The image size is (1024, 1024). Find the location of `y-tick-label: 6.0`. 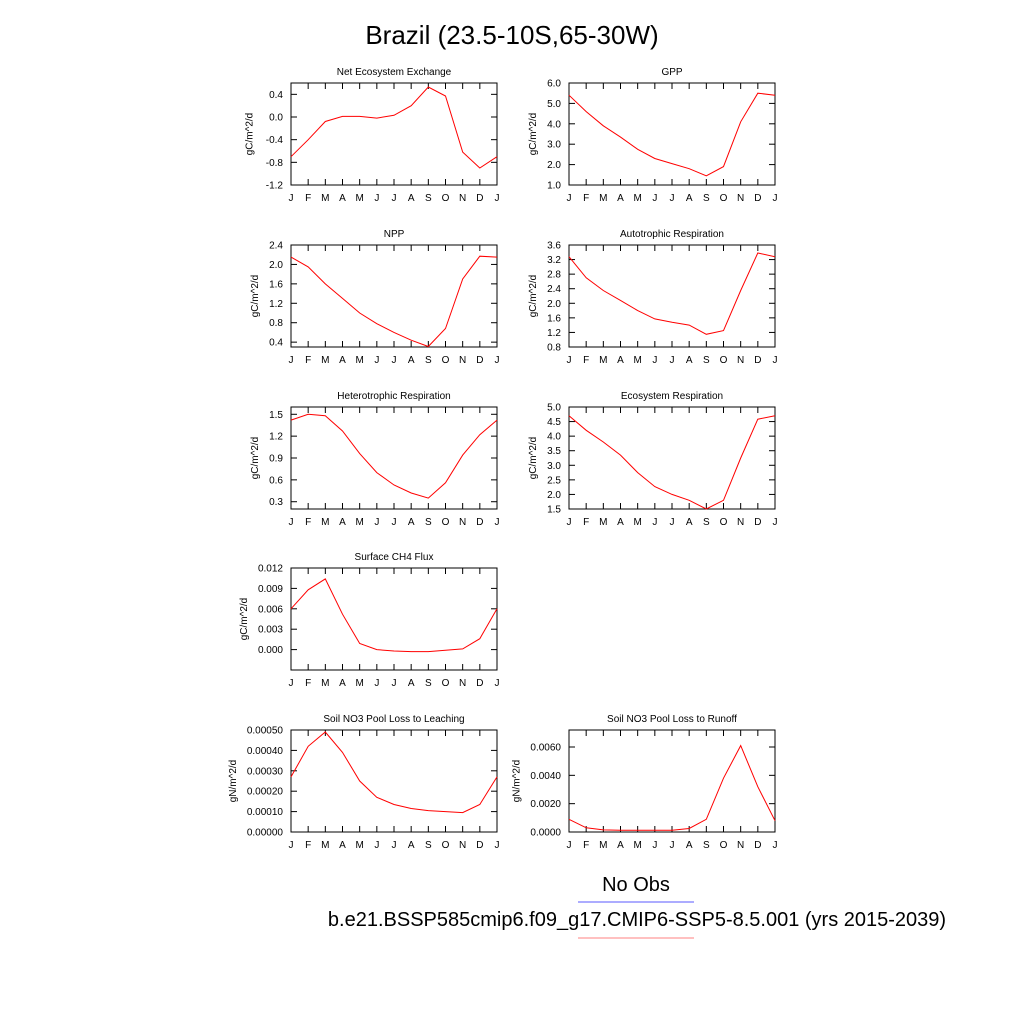

y-tick-label: 6.0 is located at coordinates (554, 84).